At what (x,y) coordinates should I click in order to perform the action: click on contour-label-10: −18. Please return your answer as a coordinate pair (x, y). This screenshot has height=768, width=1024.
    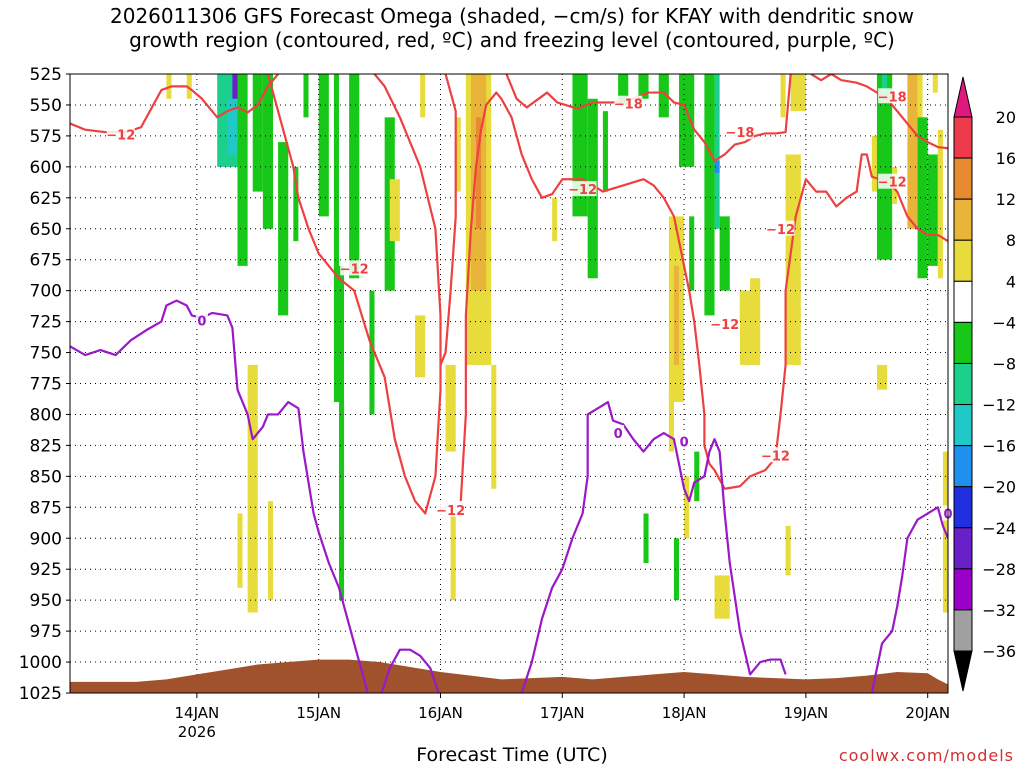
    Looking at the image, I should click on (892, 97).